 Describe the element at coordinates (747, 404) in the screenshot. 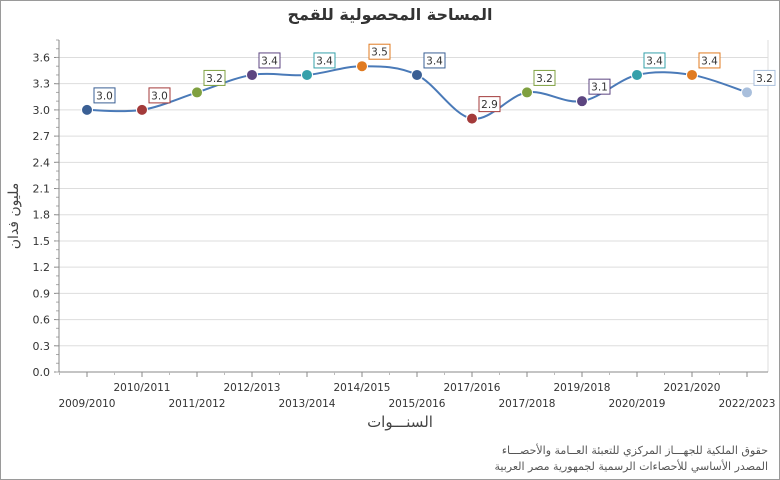

I see `x-tick-label: 2022/2023` at that location.